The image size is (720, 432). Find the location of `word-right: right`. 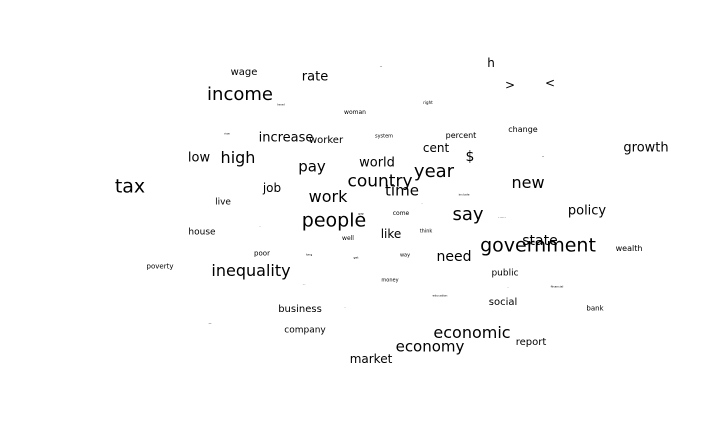

word-right: right is located at coordinates (428, 102).